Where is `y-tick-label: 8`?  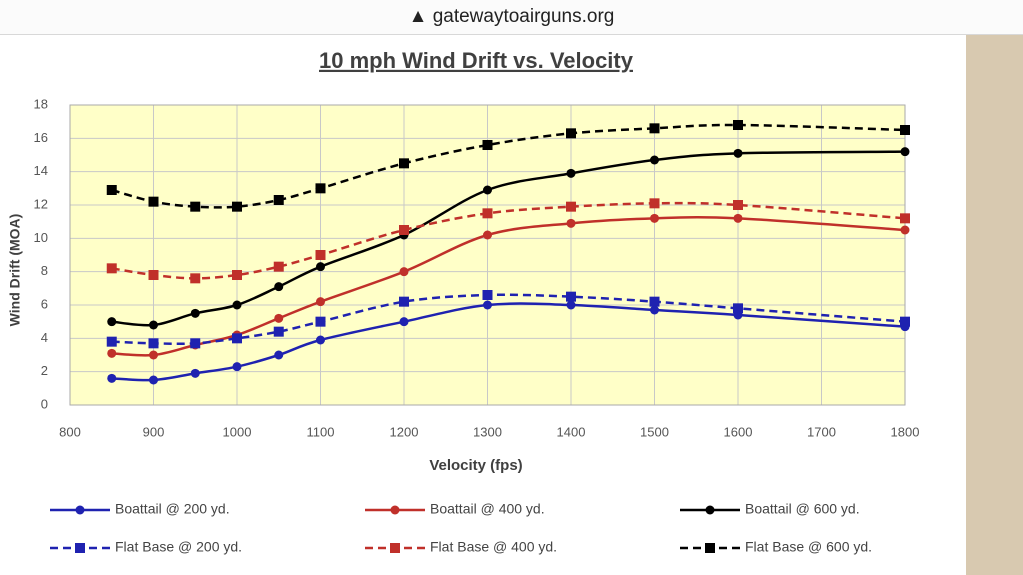
y-tick-label: 8 is located at coordinates (44, 270).